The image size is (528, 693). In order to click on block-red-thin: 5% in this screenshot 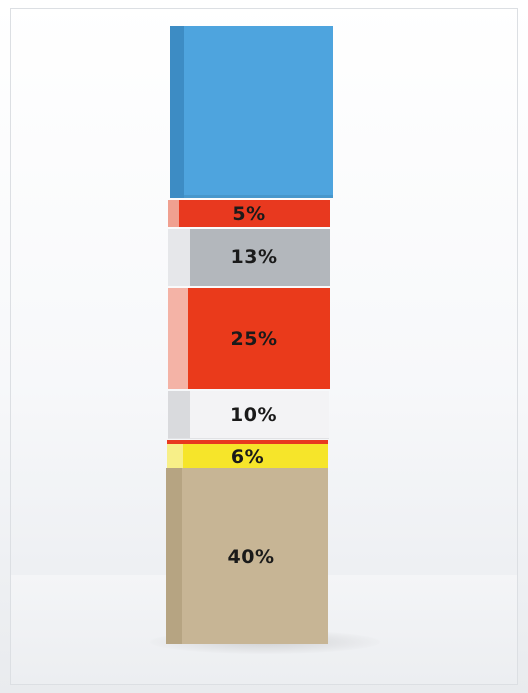, I will do `click(249, 213)`.